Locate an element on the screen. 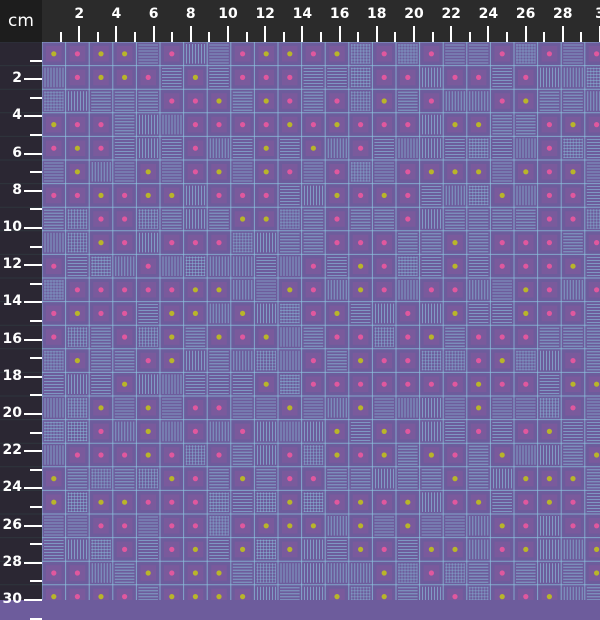  ruler-top-label: 3 is located at coordinates (590, 14).